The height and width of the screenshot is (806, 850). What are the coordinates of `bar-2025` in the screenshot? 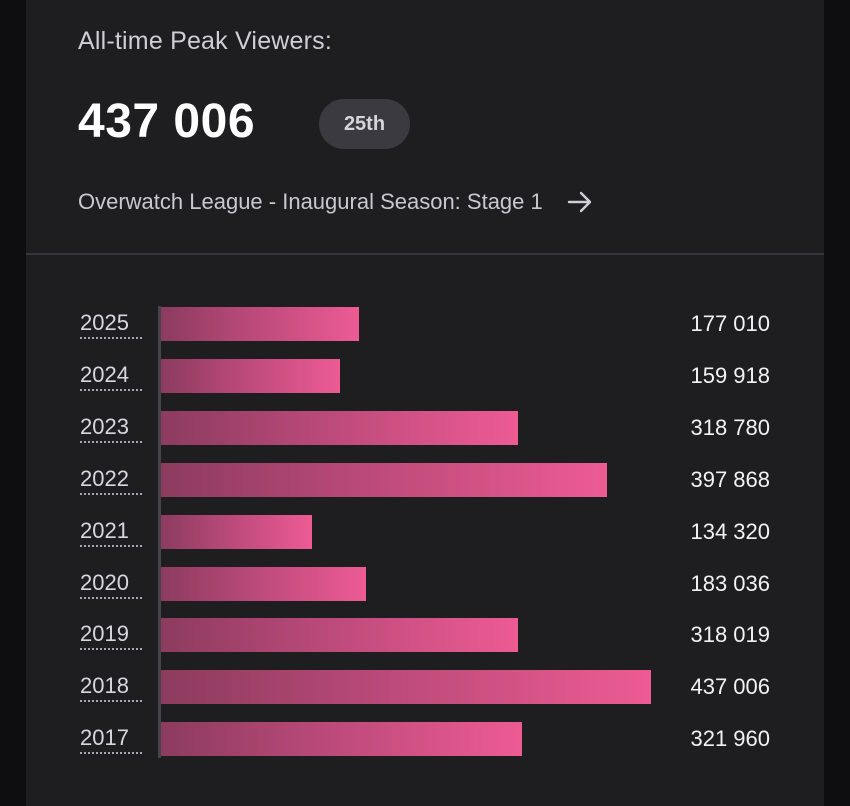 It's located at (260, 324).